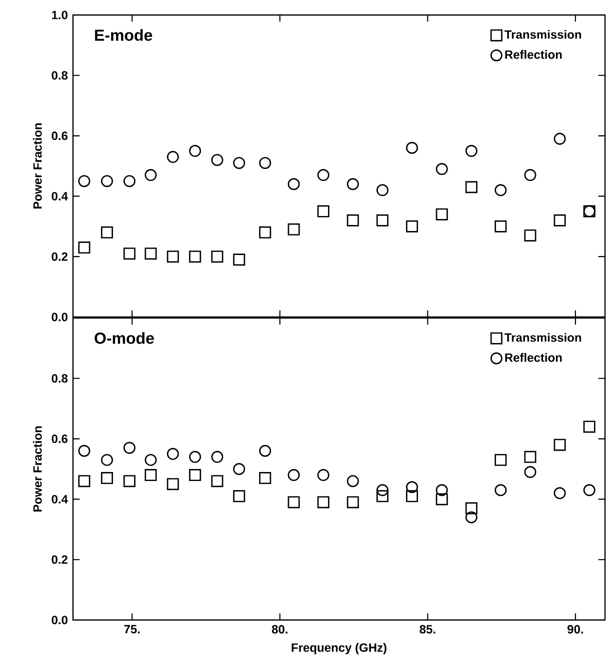 Image resolution: width=607 pixels, height=667 pixels. I want to click on x-axis-title: Frequency (GHz), so click(339, 648).